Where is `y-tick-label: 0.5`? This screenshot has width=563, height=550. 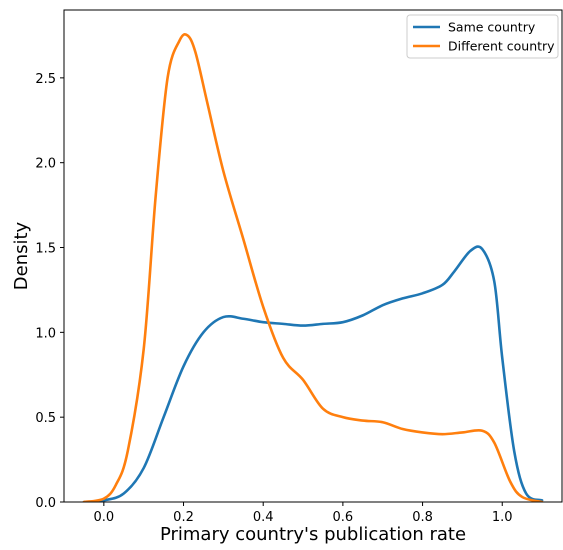 y-tick-label: 0.5 is located at coordinates (45, 418).